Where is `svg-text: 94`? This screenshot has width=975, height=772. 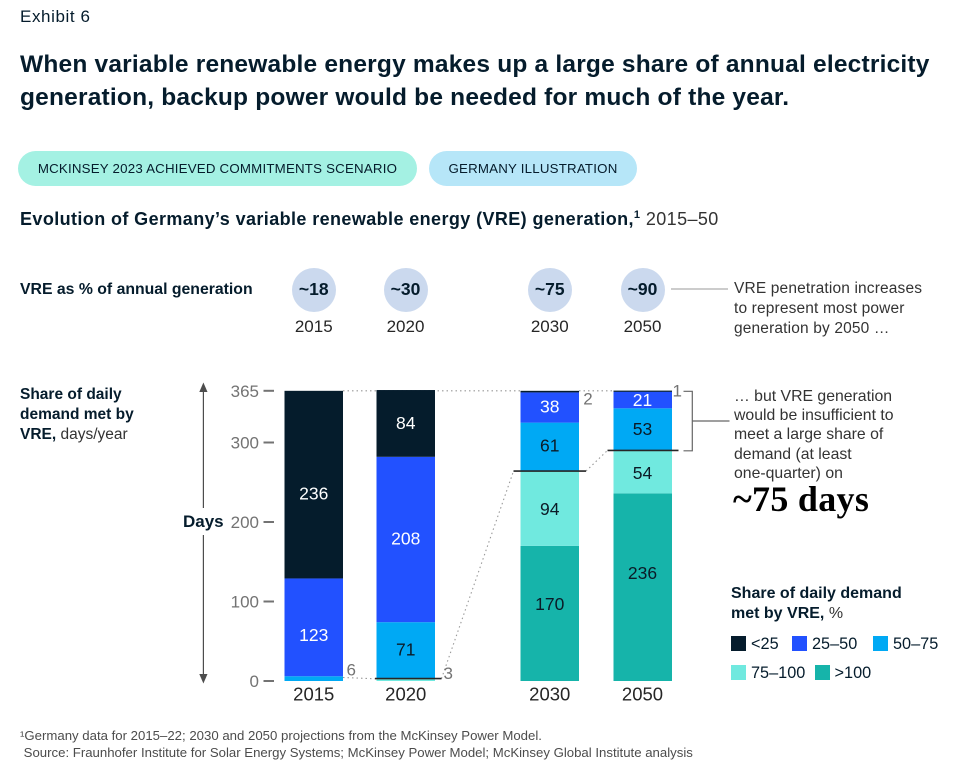
svg-text: 94 is located at coordinates (550, 509).